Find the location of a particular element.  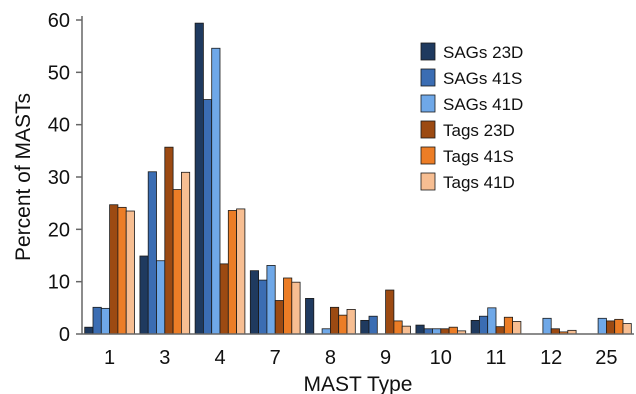

x-tick-label: 8 is located at coordinates (330, 358).